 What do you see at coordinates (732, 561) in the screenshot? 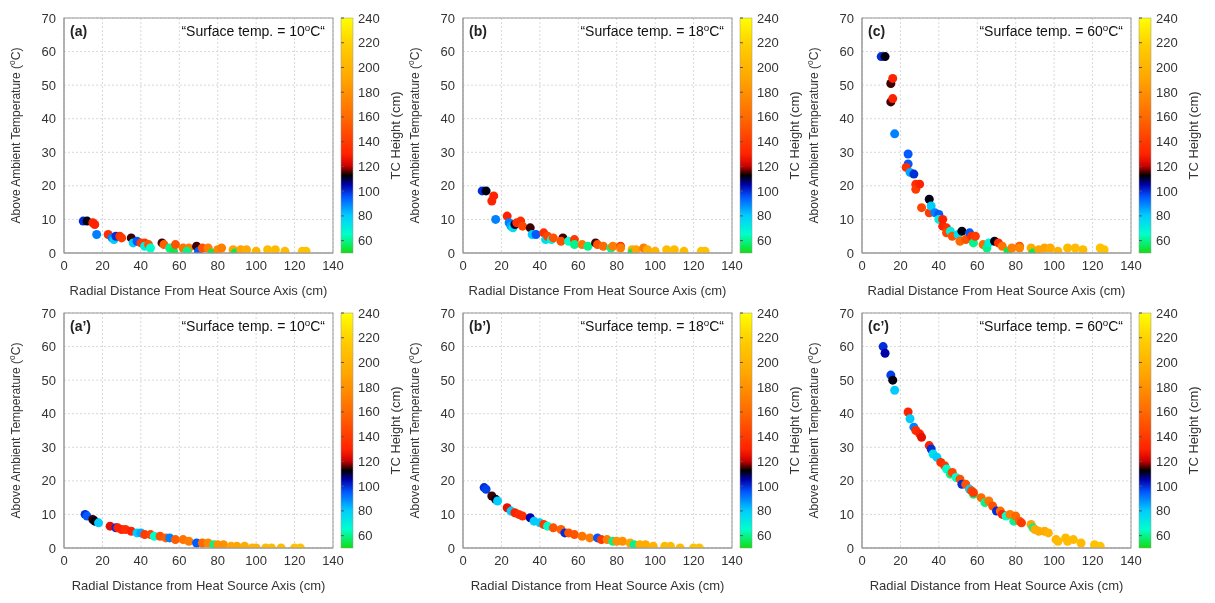
I see `x-tick-label: 140` at bounding box center [732, 561].